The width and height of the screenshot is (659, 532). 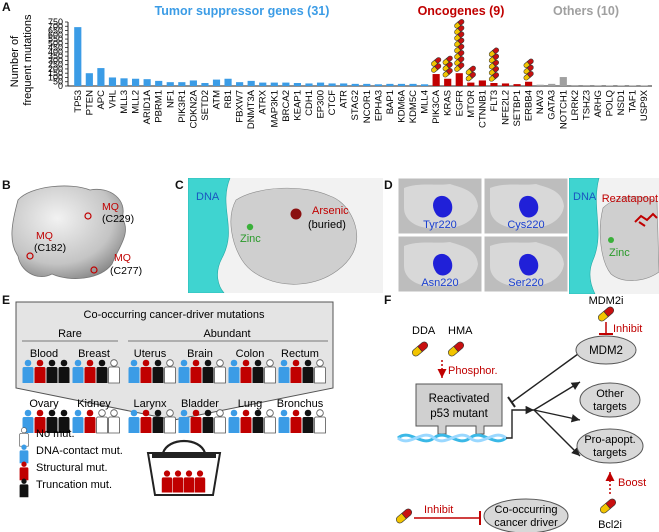 I want to click on tissue-group-lung: Lung, so click(x=252, y=416).